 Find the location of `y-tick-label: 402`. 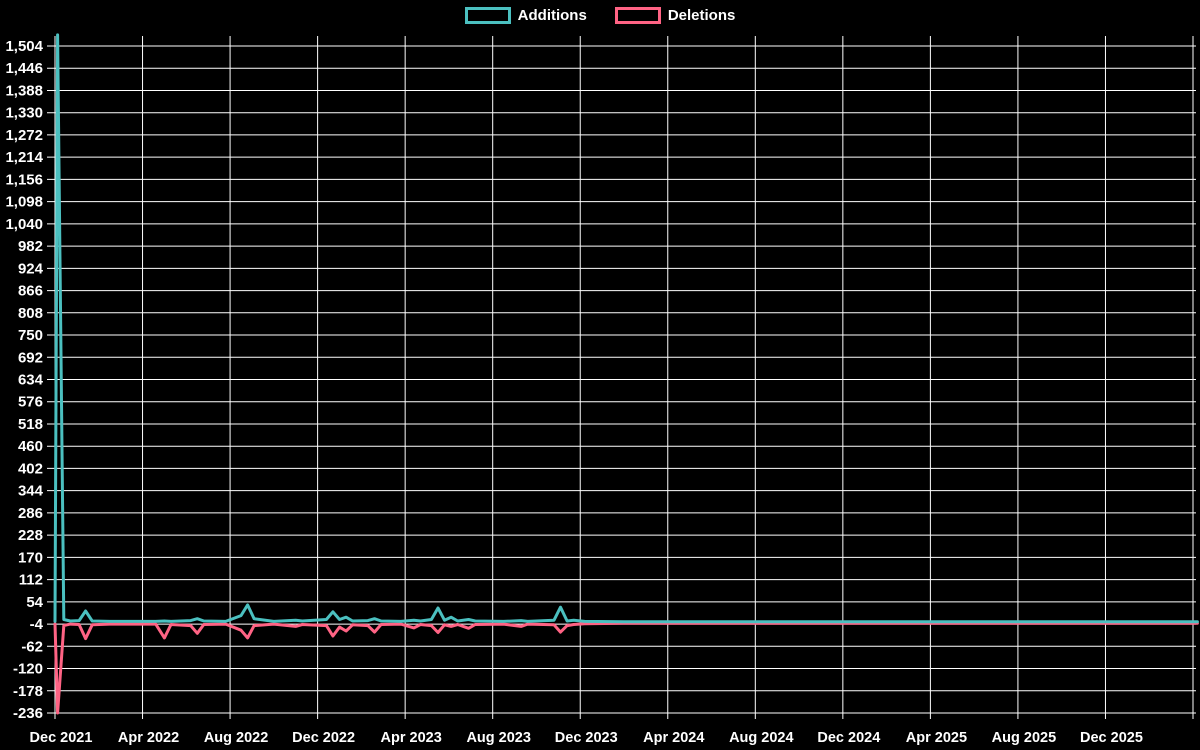

y-tick-label: 402 is located at coordinates (30, 468).